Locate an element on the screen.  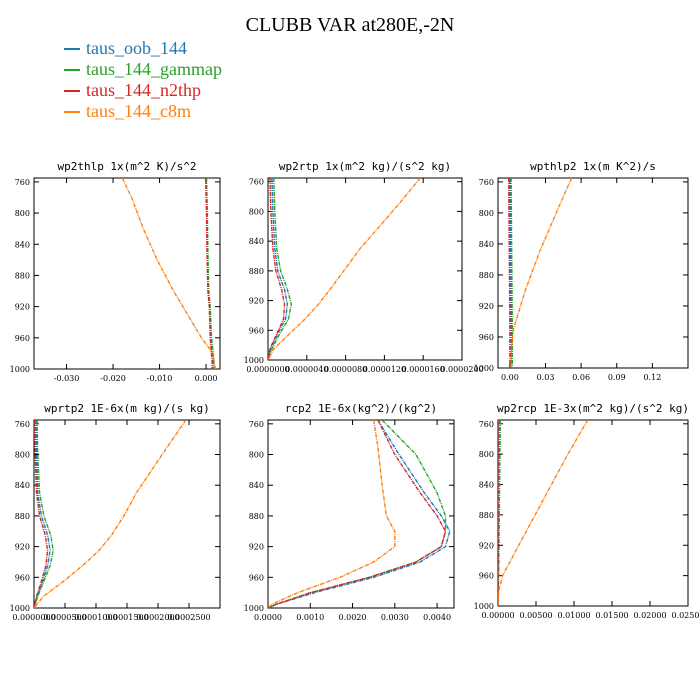
x-tick-label: 0.0020 is located at coordinates (353, 617).